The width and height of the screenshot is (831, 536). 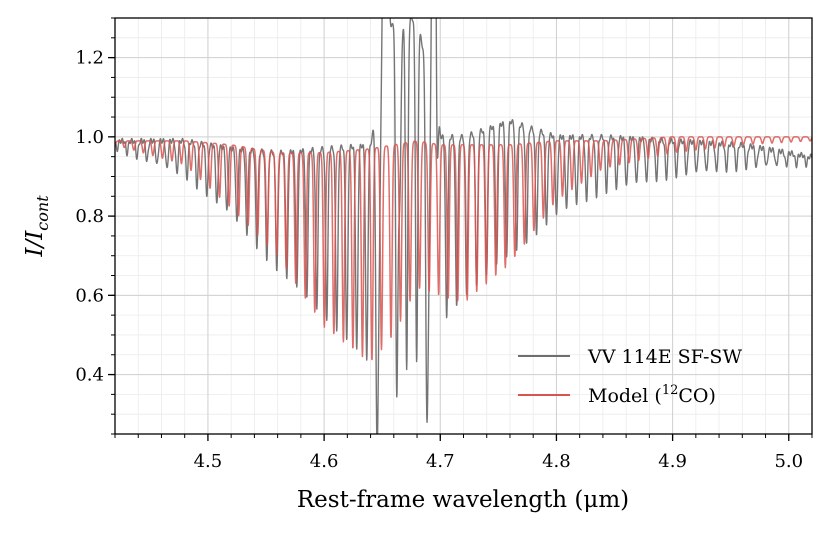 What do you see at coordinates (89, 216) in the screenshot?
I see `y-tick-label: 0.8` at bounding box center [89, 216].